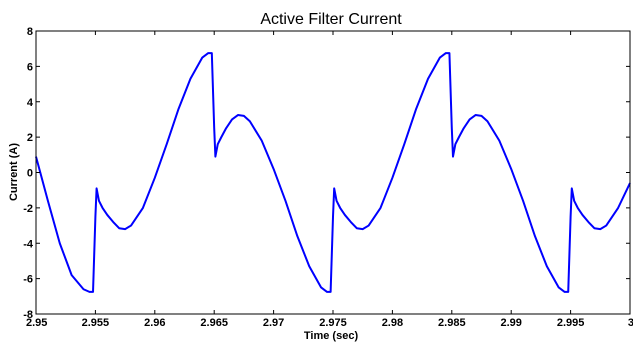  I want to click on y-tick-label: -2, so click(28, 209).